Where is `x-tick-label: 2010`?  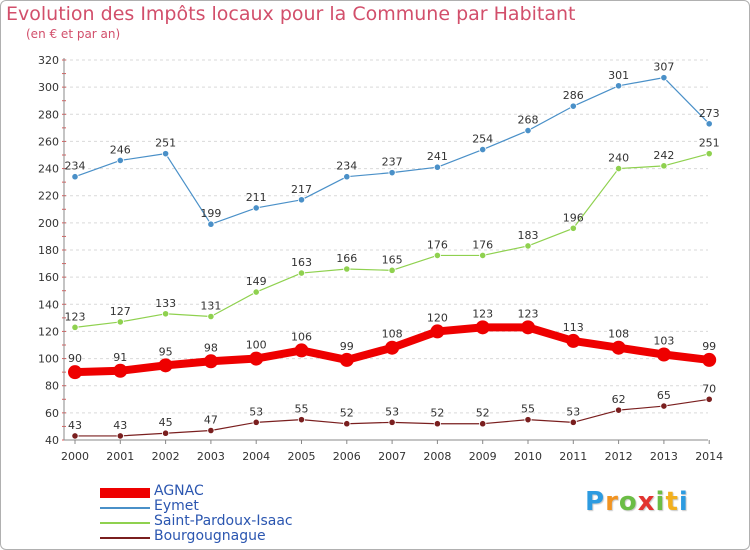
x-tick-label: 2010 is located at coordinates (528, 456).